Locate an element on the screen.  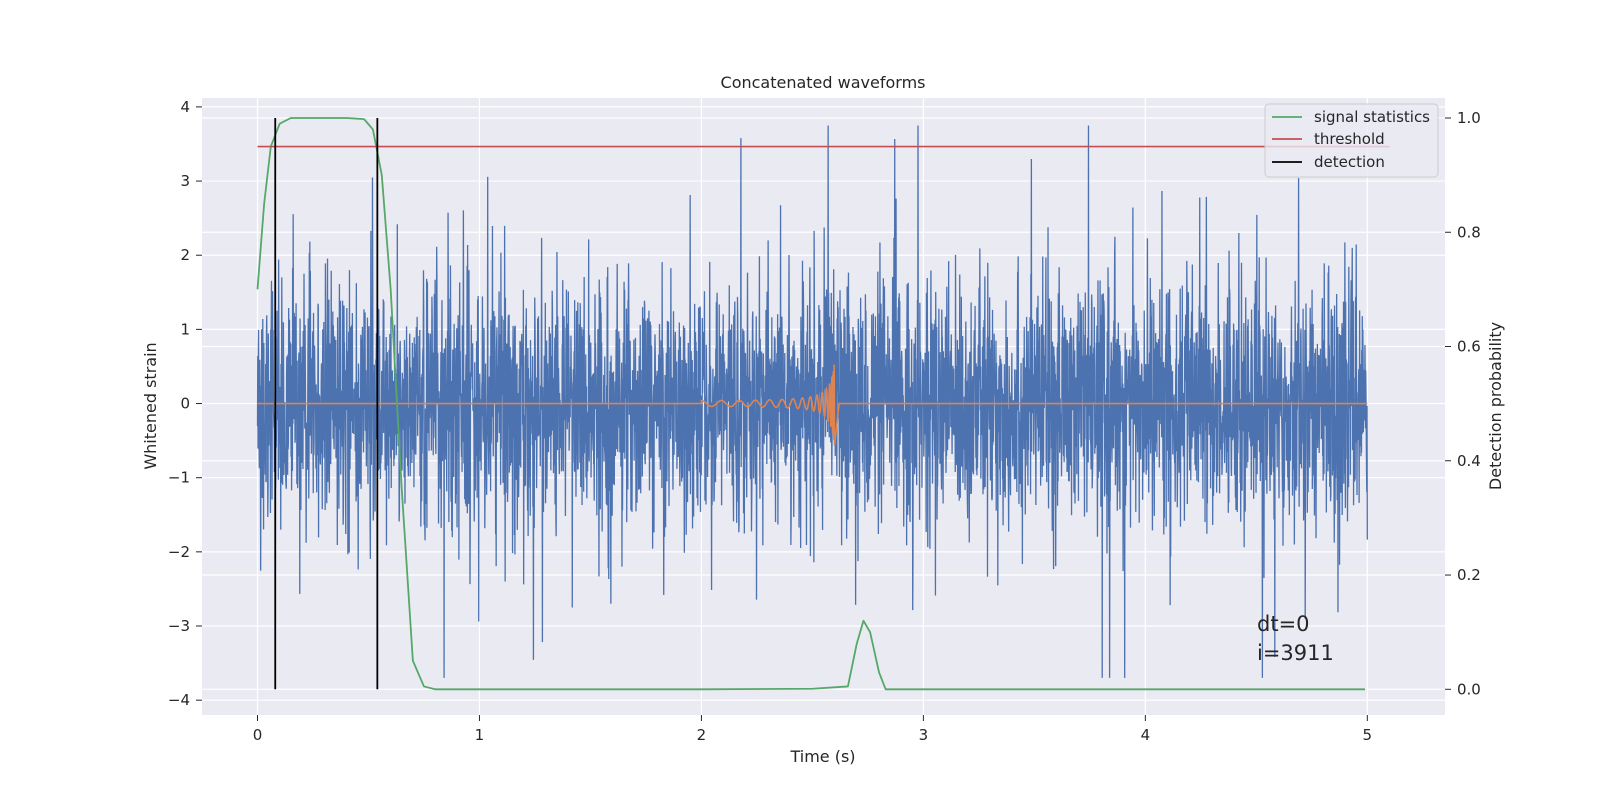
legend-label-threshold: threshold is located at coordinates (1349, 139).